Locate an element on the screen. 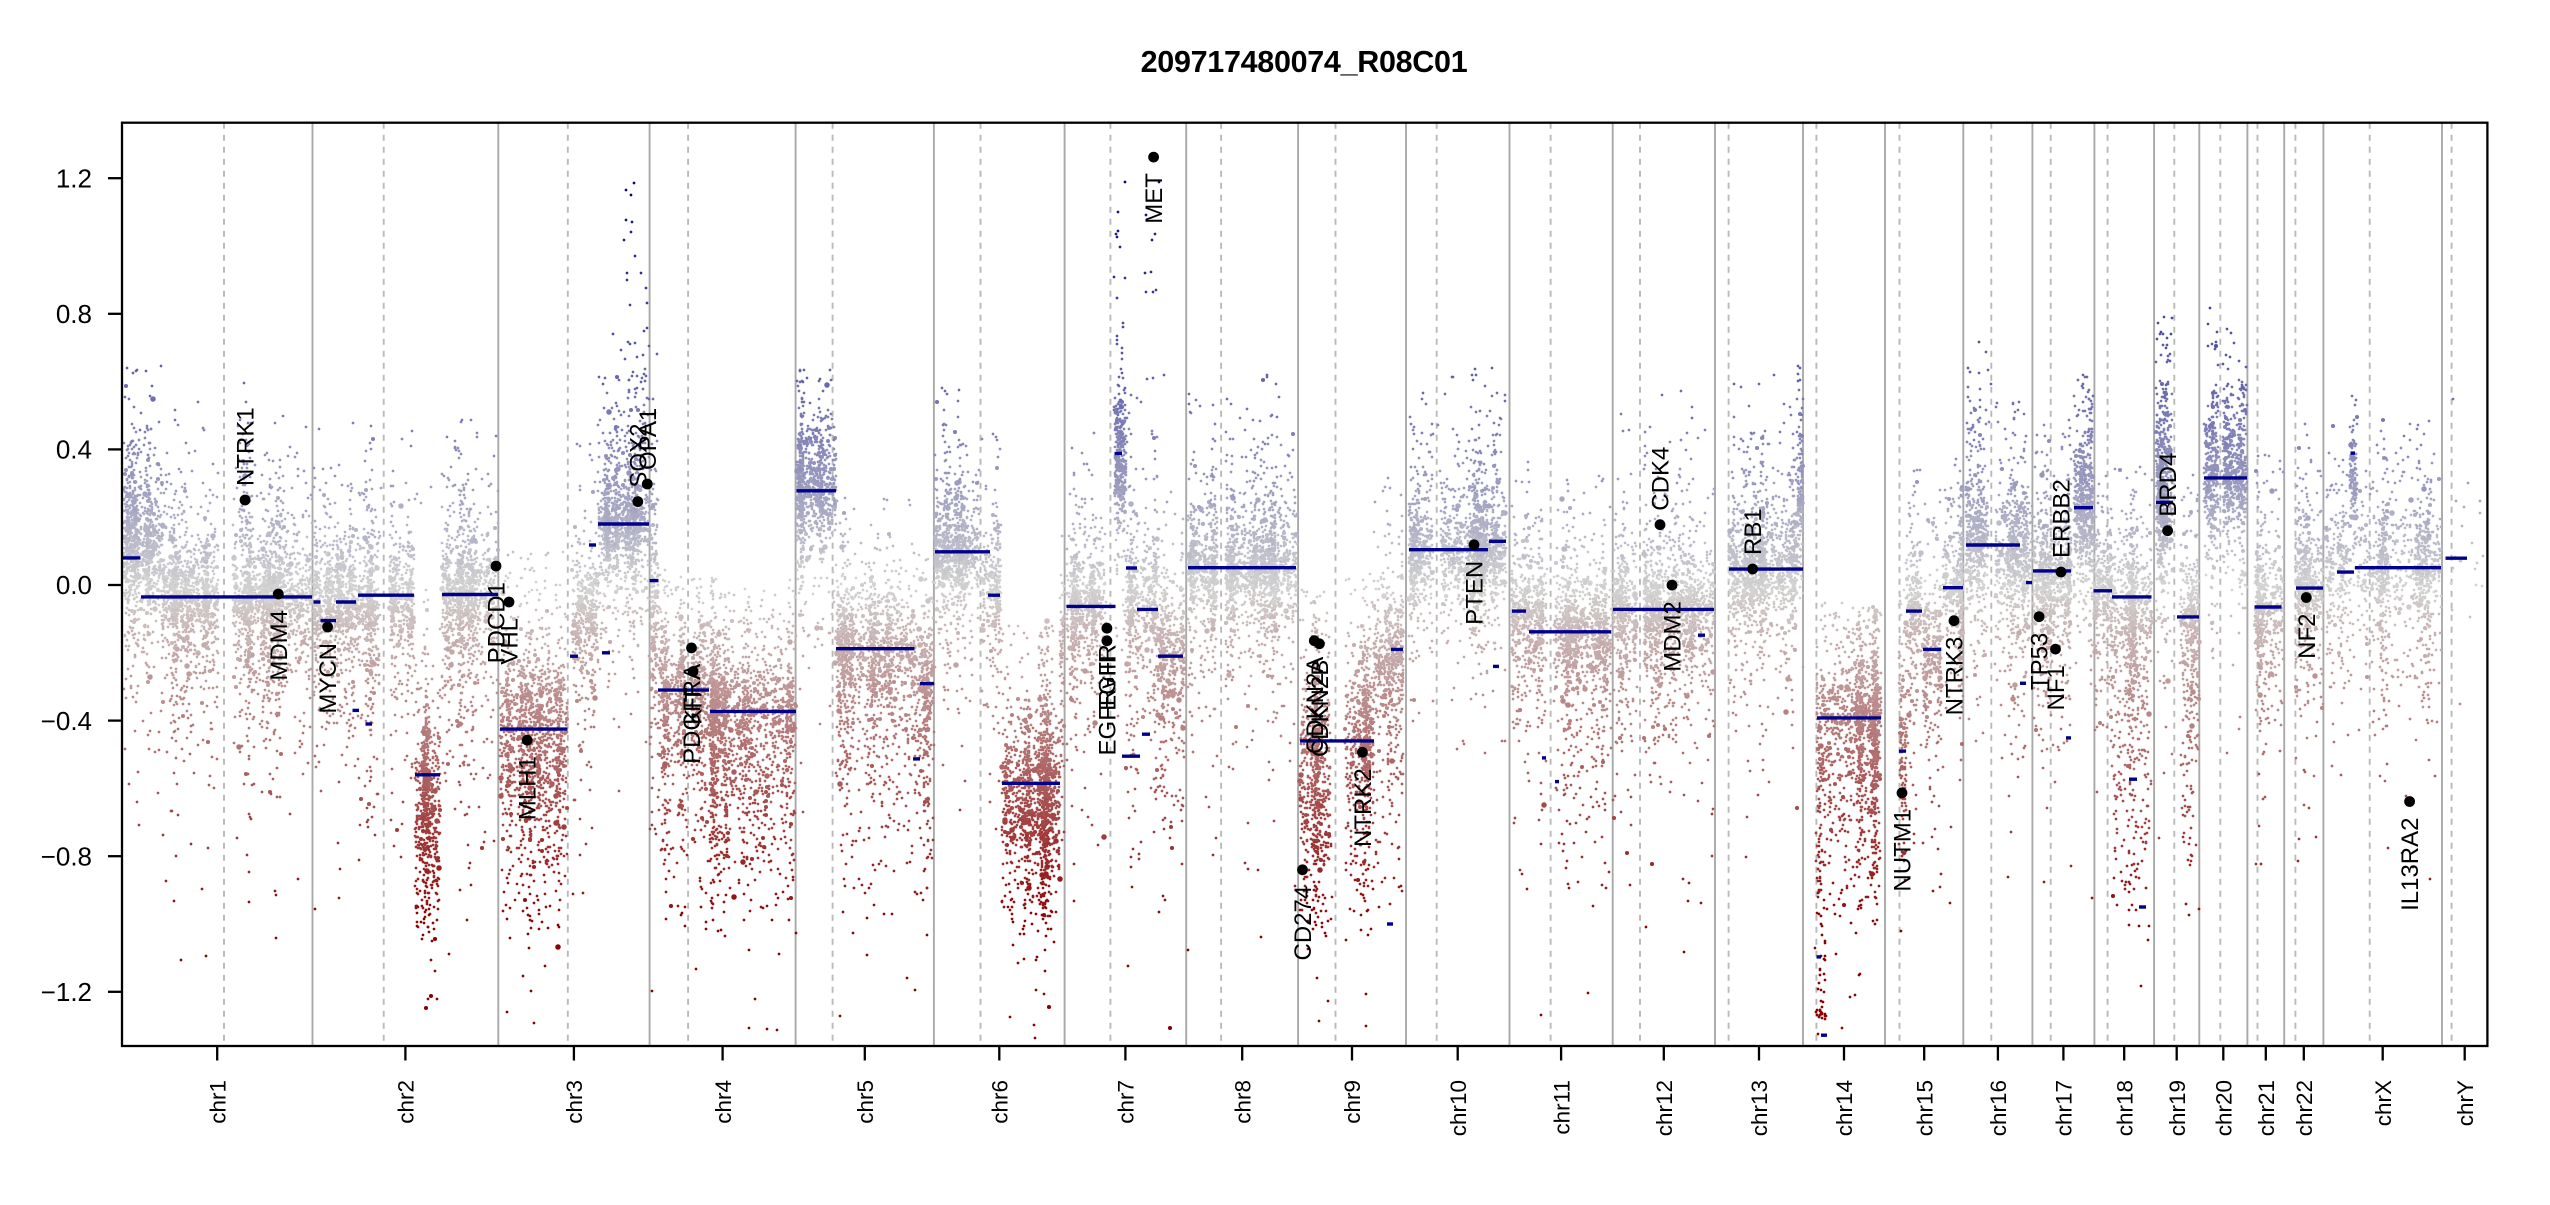  svg-text: NTRK2 is located at coordinates (1363, 807).